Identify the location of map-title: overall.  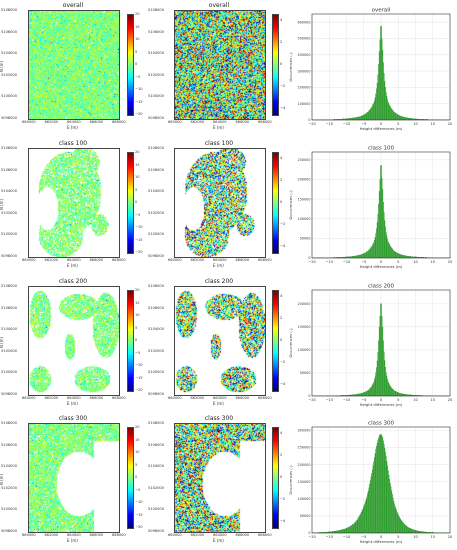
(73, 5).